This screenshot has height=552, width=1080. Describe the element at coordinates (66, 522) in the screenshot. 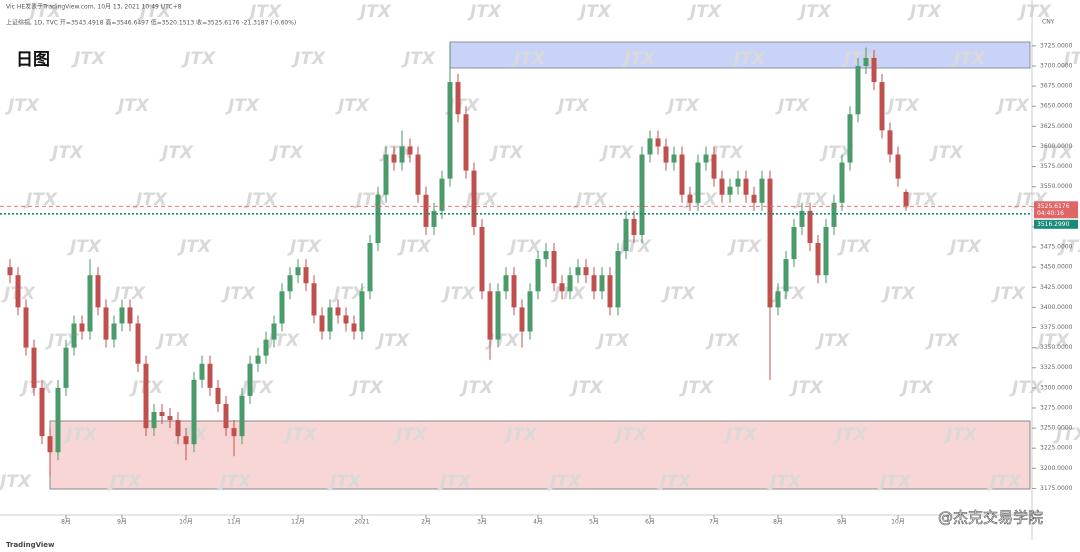

I see `x-tick-label: 8月` at that location.